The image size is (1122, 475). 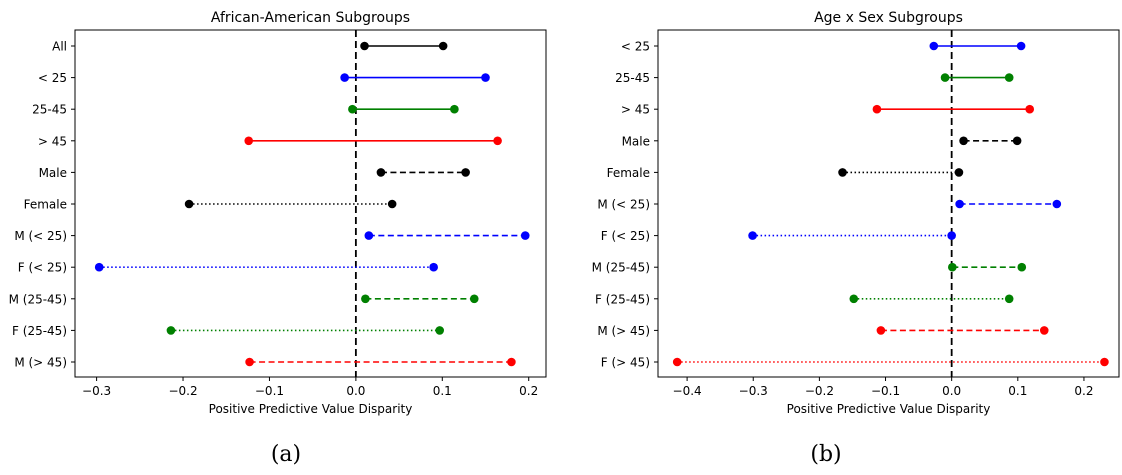 I want to click on caption-a: (a), so click(x=286, y=454).